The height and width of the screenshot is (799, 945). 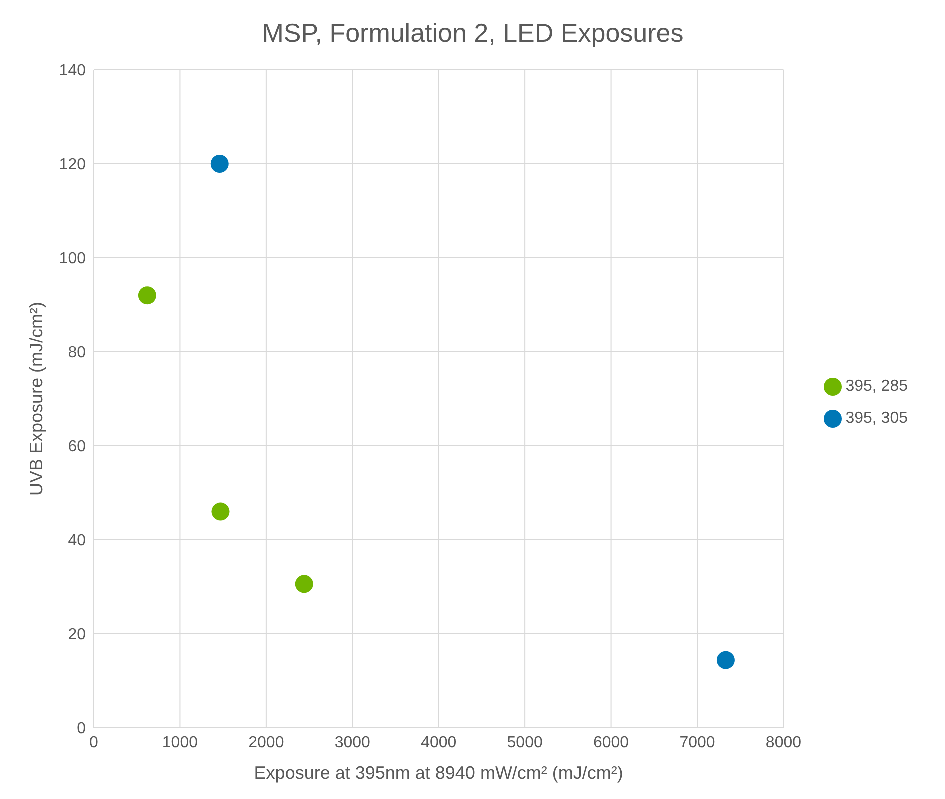 What do you see at coordinates (439, 743) in the screenshot?
I see `x-tick-label: 4000` at bounding box center [439, 743].